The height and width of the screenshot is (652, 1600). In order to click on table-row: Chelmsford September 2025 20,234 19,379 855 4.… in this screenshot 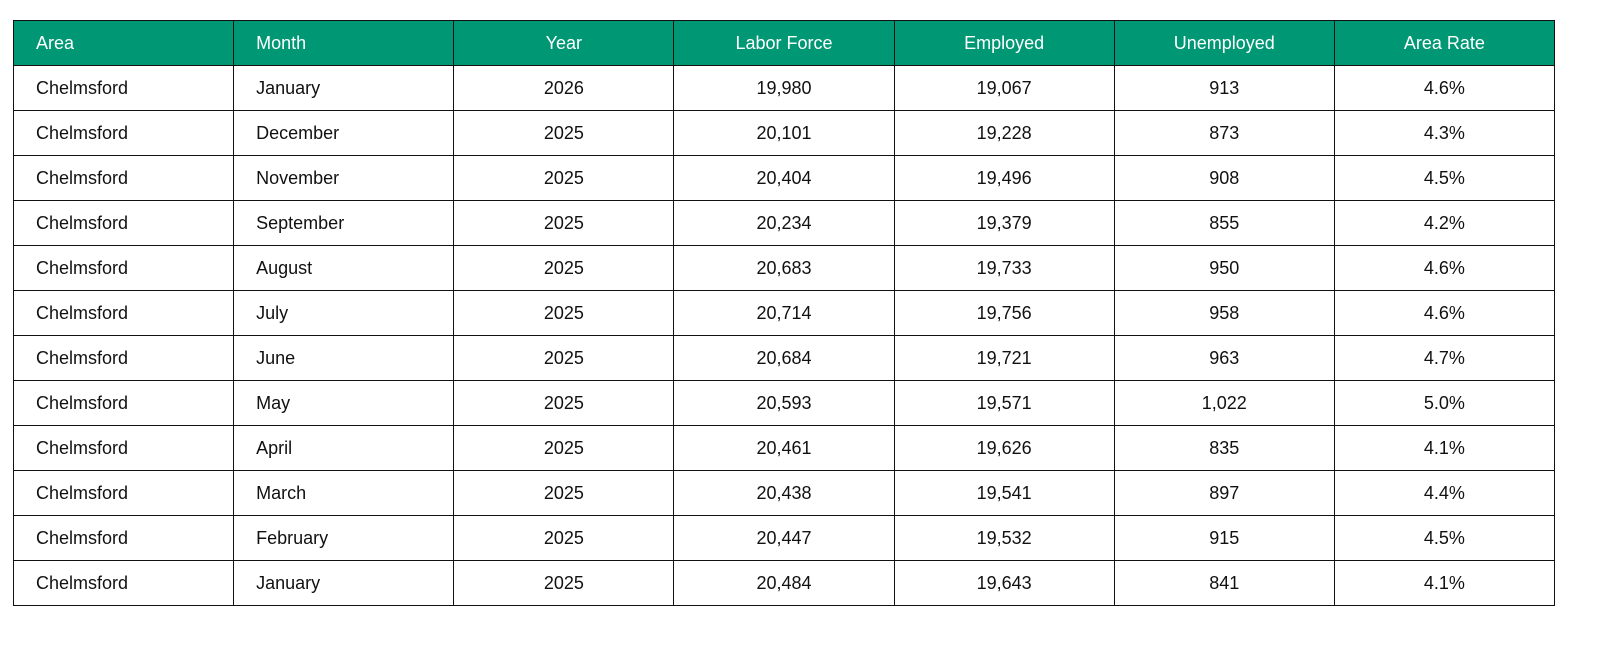, I will do `click(784, 223)`.